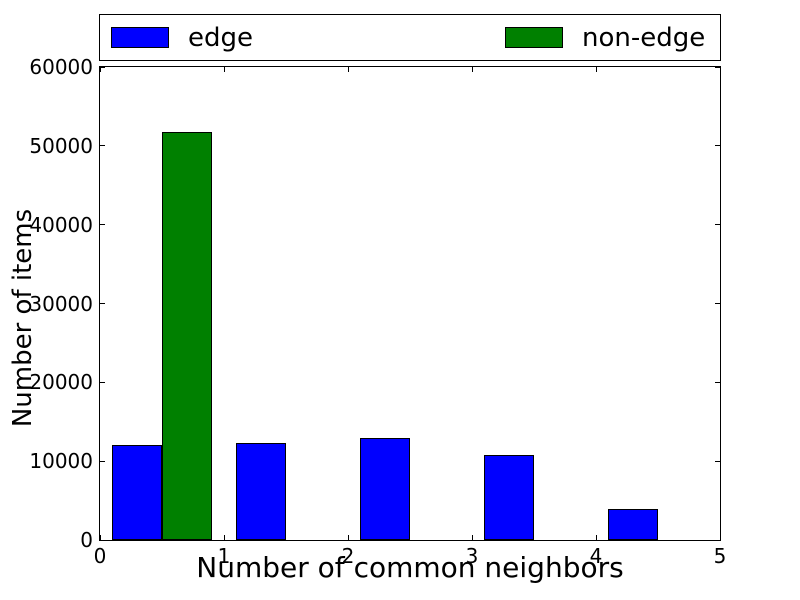 This screenshot has height=600, width=800. What do you see at coordinates (61, 224) in the screenshot?
I see `y-tick-label-40000: 40000` at bounding box center [61, 224].